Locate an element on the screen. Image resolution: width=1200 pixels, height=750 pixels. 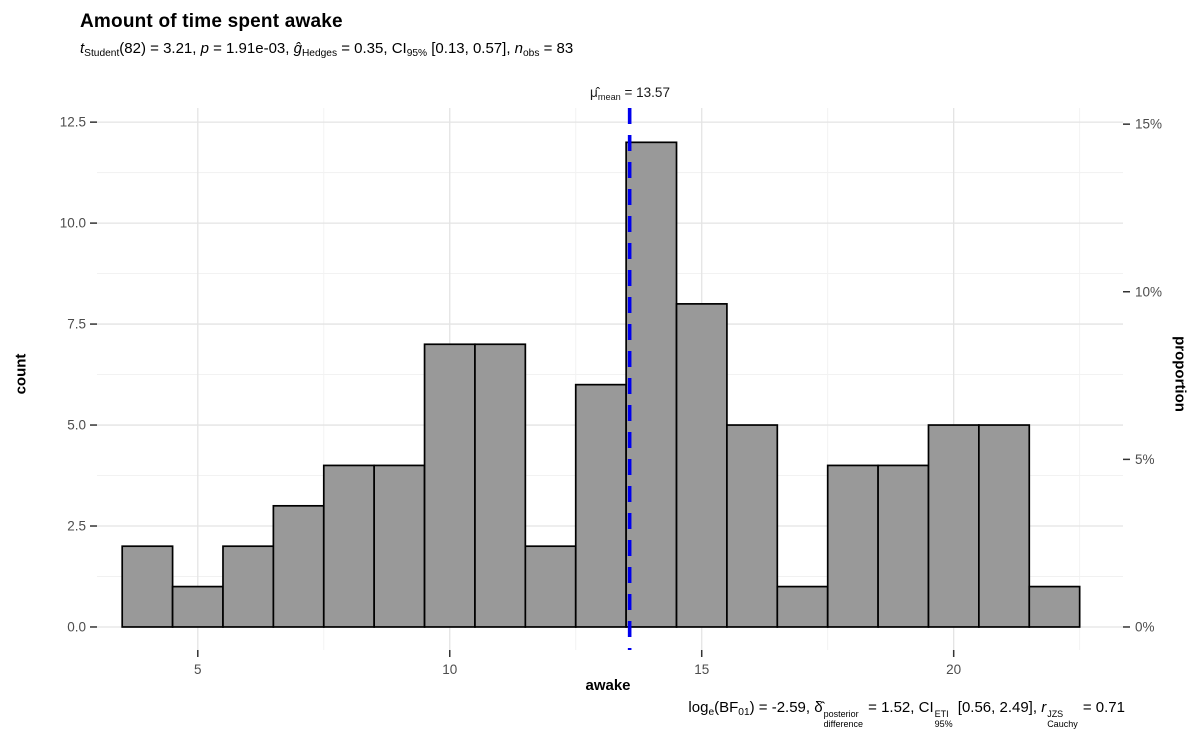
stacked-script: posterior difference is located at coordinates (843, 719).